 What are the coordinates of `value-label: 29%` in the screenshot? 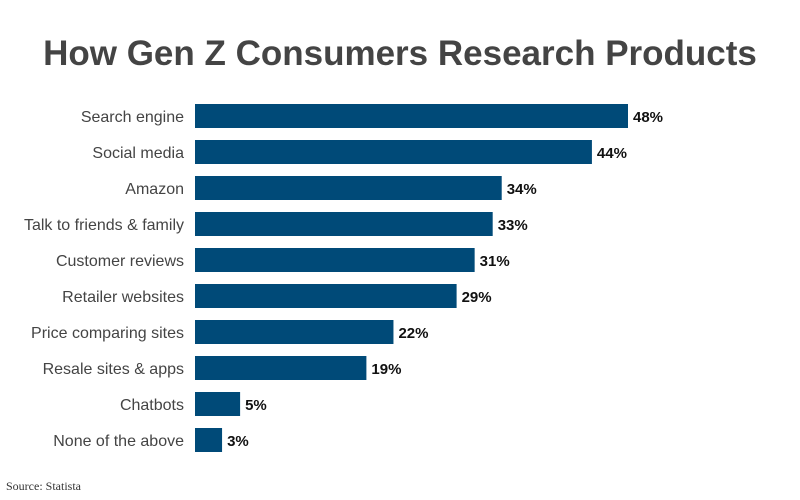 It's located at (477, 297).